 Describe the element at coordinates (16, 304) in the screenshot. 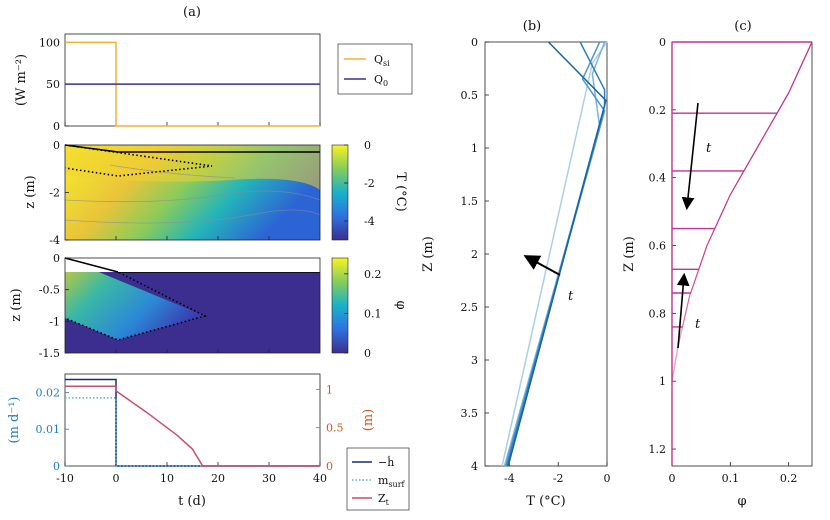

I see `panel-a3-ylabel: z (m)` at that location.